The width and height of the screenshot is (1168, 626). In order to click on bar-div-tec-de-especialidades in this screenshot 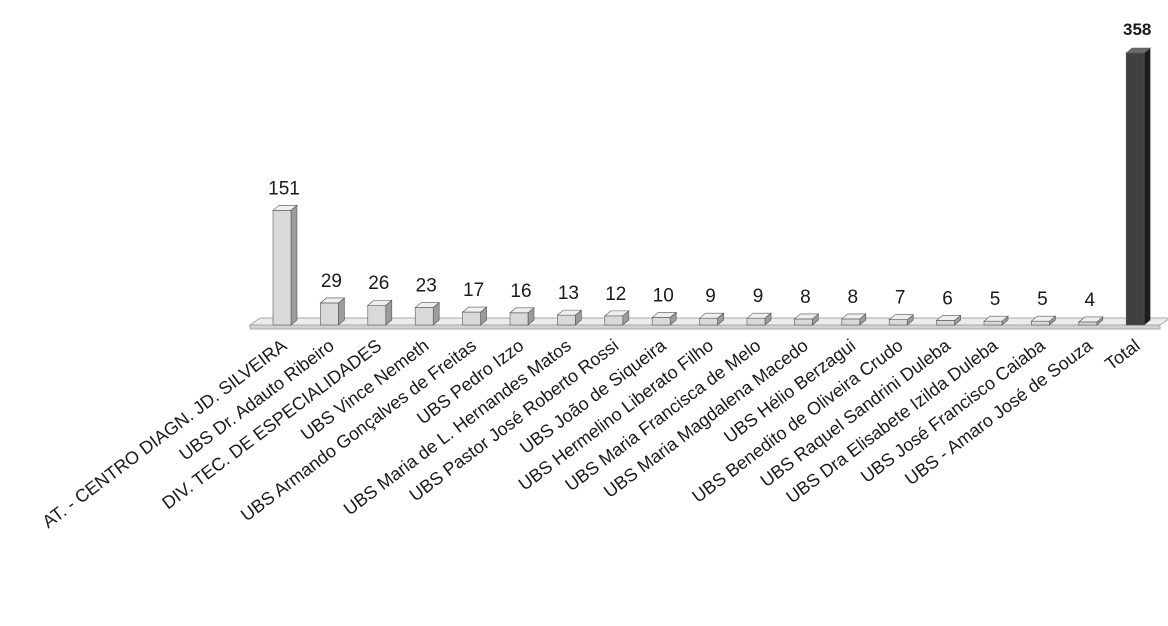, I will do `click(379, 312)`.